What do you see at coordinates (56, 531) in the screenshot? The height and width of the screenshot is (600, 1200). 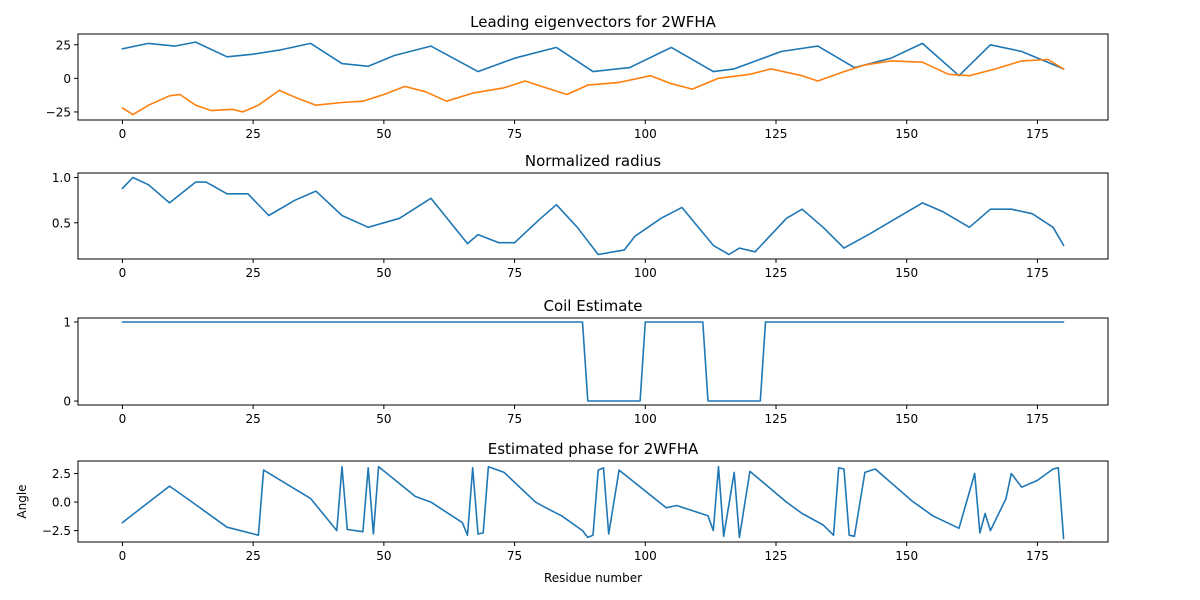 I see `y-tick-label: −2.5` at bounding box center [56, 531].